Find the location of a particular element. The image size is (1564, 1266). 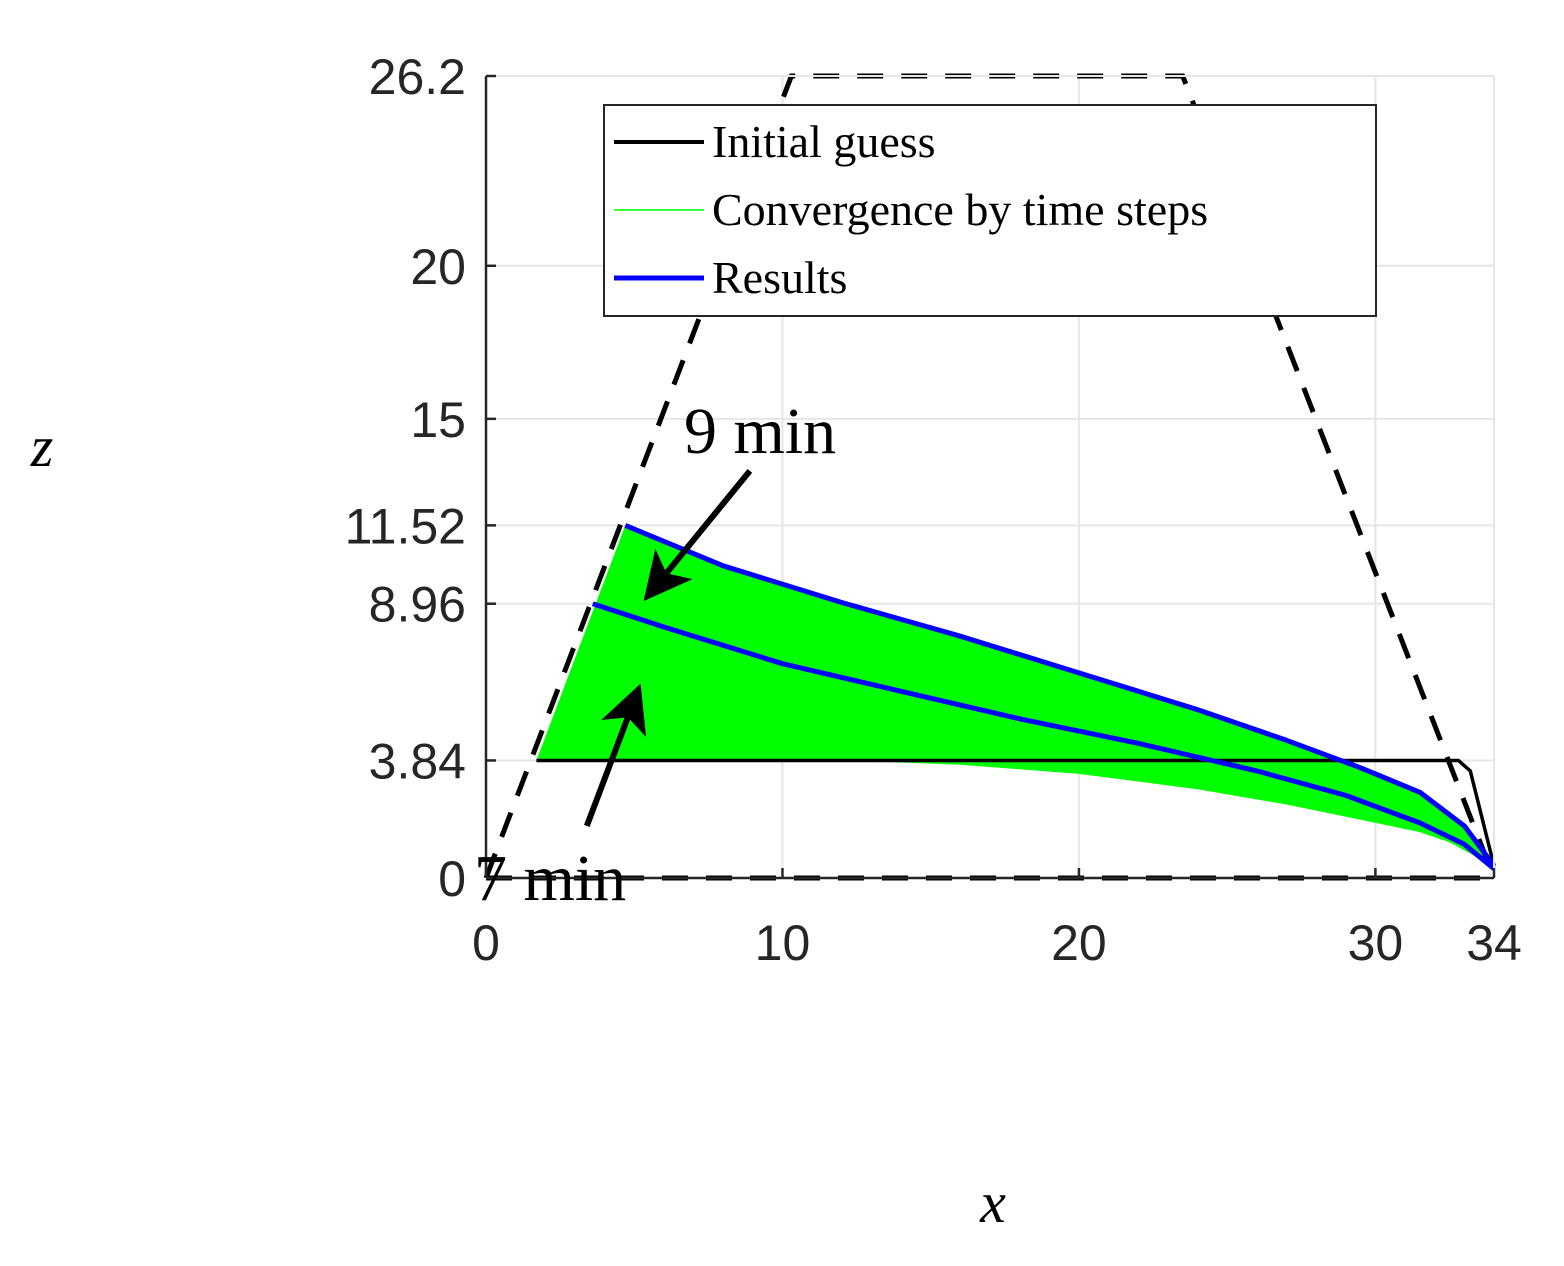

y-tick-label: 20 is located at coordinates (438, 267).